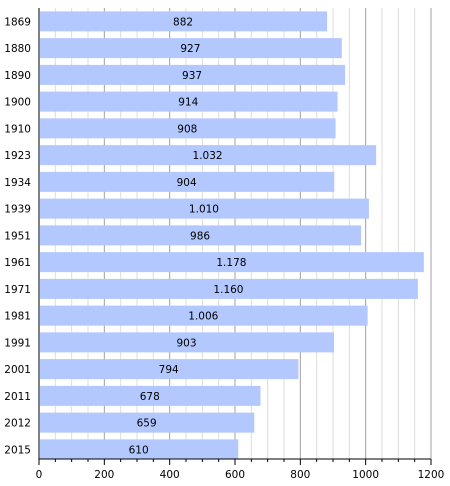  I want to click on bar-1934, so click(187, 181).